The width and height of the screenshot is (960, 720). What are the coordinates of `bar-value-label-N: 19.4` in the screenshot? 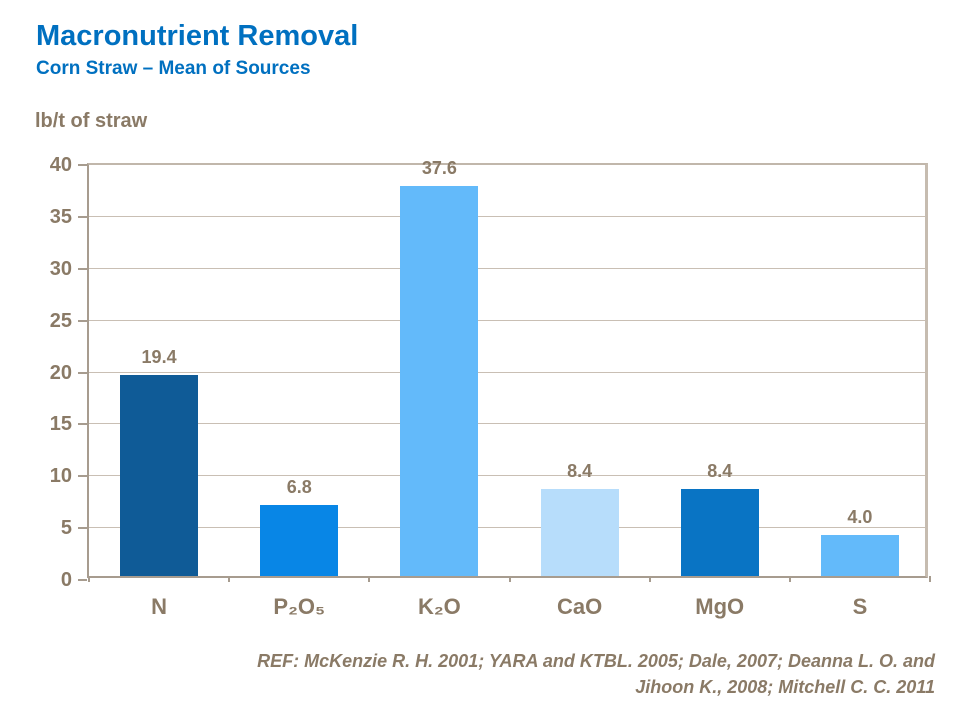 It's located at (159, 356).